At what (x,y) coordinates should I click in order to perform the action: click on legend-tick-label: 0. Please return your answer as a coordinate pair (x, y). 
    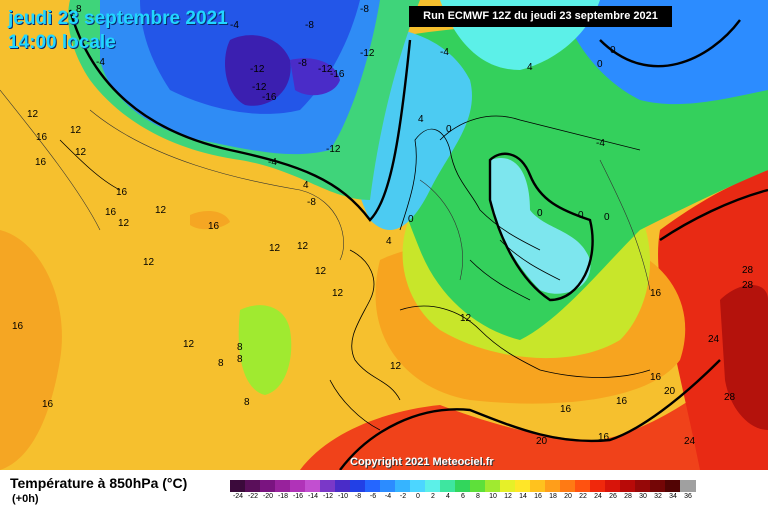
    Looking at the image, I should click on (418, 496).